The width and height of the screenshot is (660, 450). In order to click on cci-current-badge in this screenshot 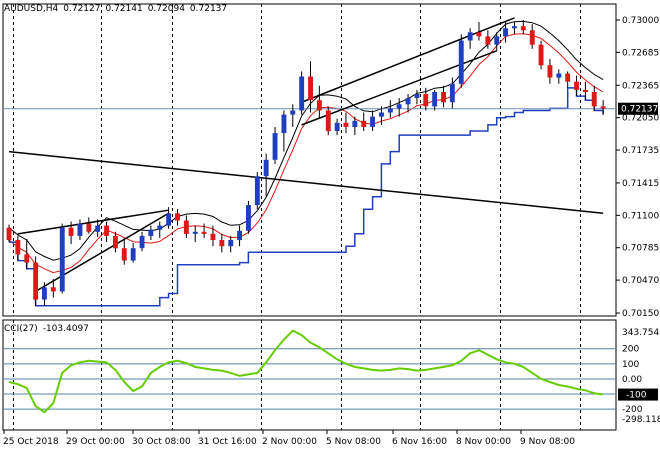, I will do `click(638, 394)`.